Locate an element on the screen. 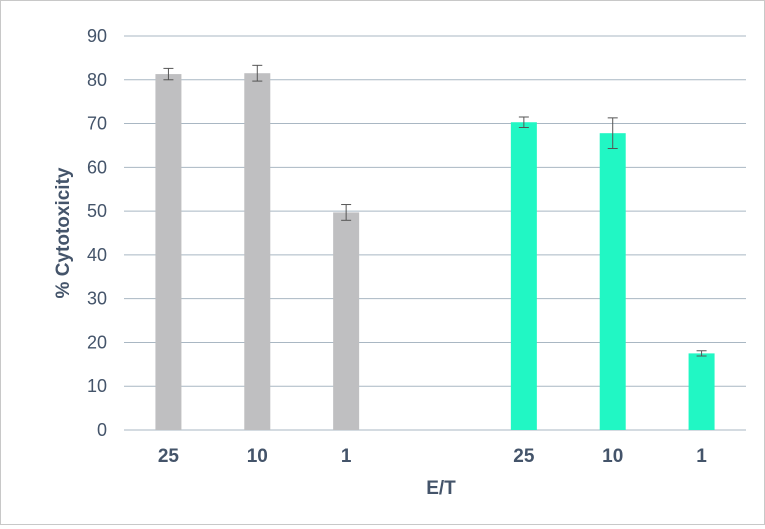 The width and height of the screenshot is (765, 529). y-tick-labels: 0 10 20 30 40 50 60 70 80 90 is located at coordinates (97, 233).